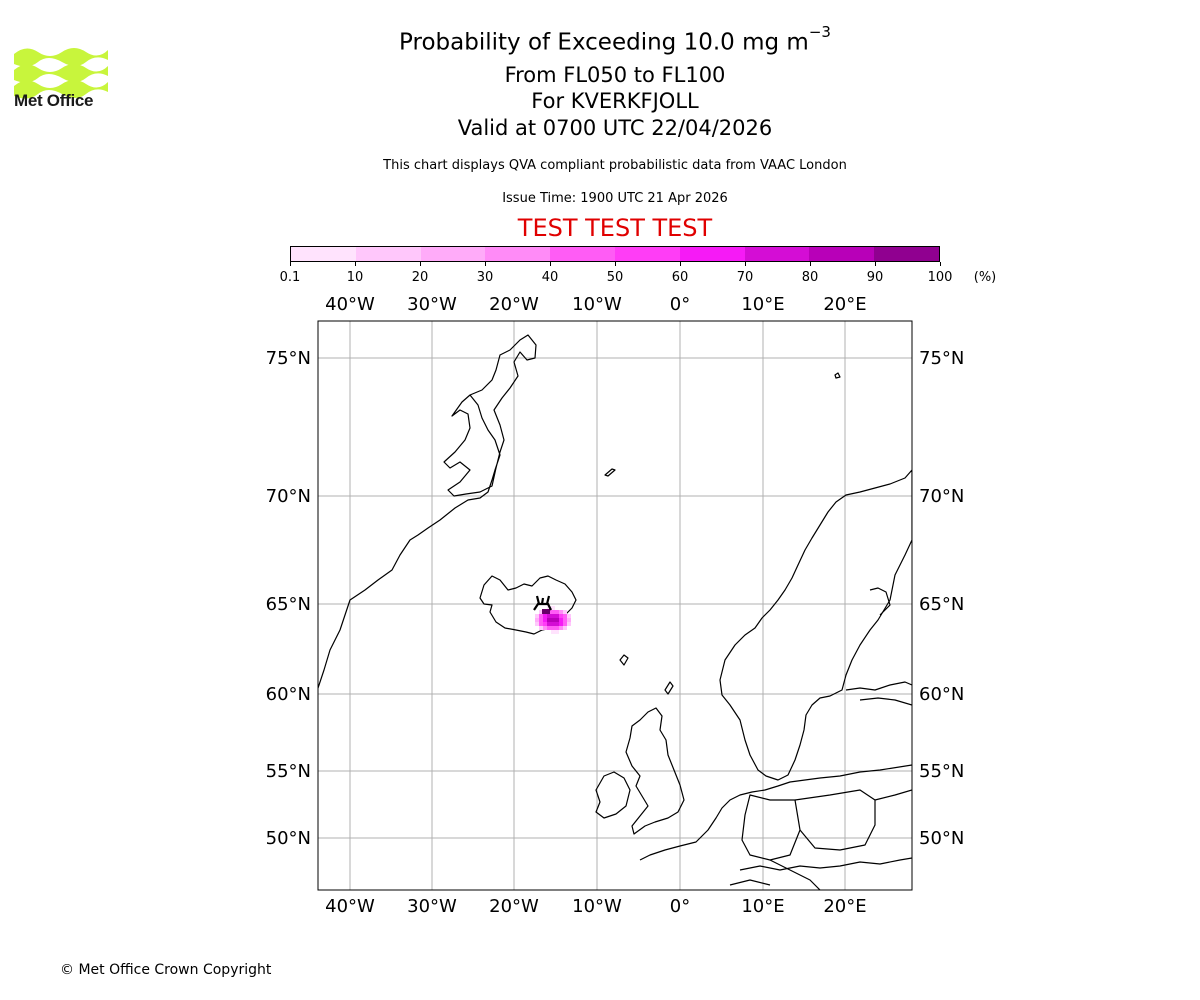  What do you see at coordinates (844, 906) in the screenshot?
I see `longitude-label: 20°E` at bounding box center [844, 906].